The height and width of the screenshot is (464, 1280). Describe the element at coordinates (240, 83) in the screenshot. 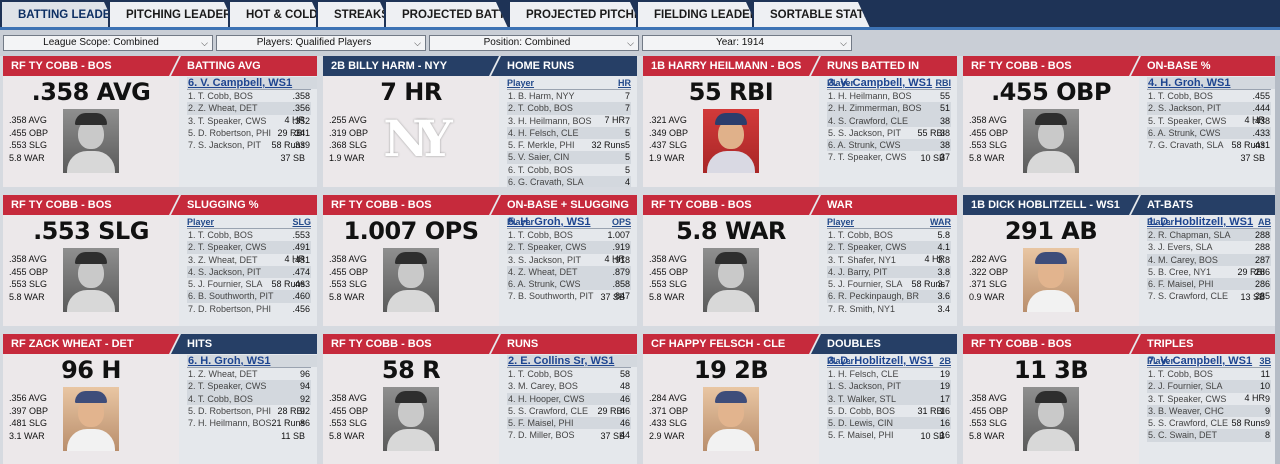

I see `leader-name: 6. V. Campbell, WS1` at that location.